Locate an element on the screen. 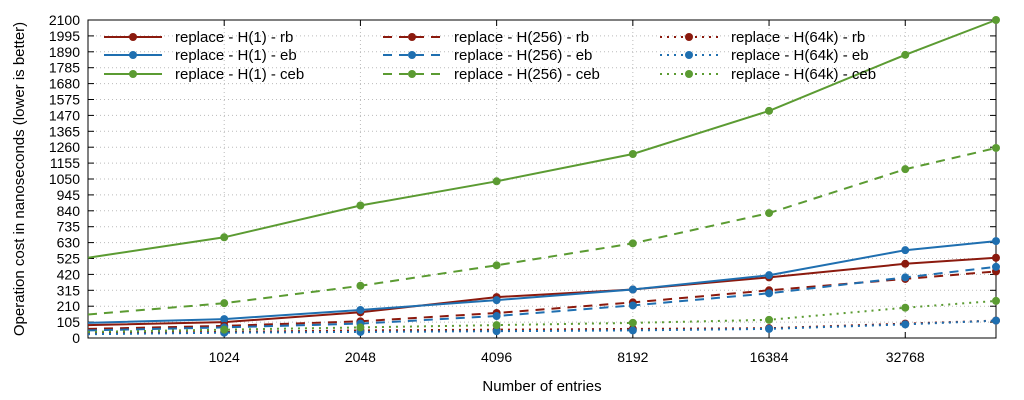 The height and width of the screenshot is (400, 1024). legend-item: replace - H(64k) - rb is located at coordinates (762, 37).